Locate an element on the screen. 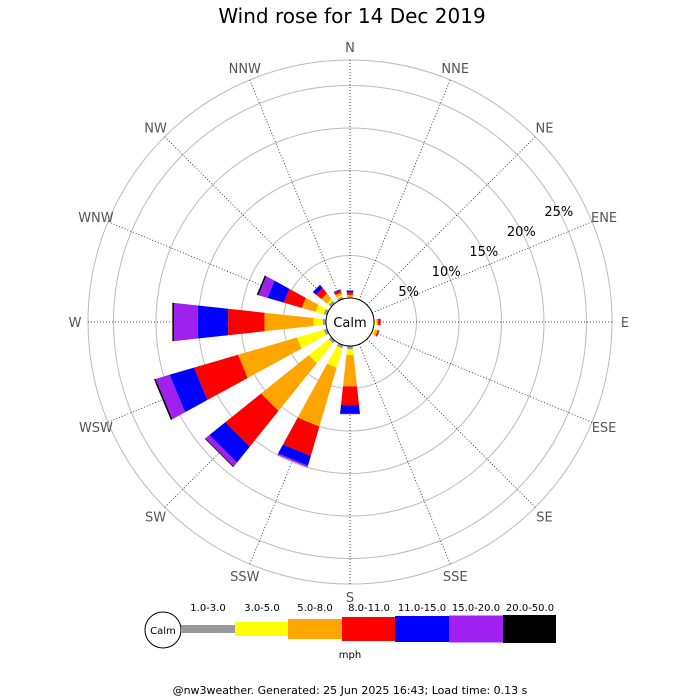  legend-calm-label: Calm is located at coordinates (163, 631).